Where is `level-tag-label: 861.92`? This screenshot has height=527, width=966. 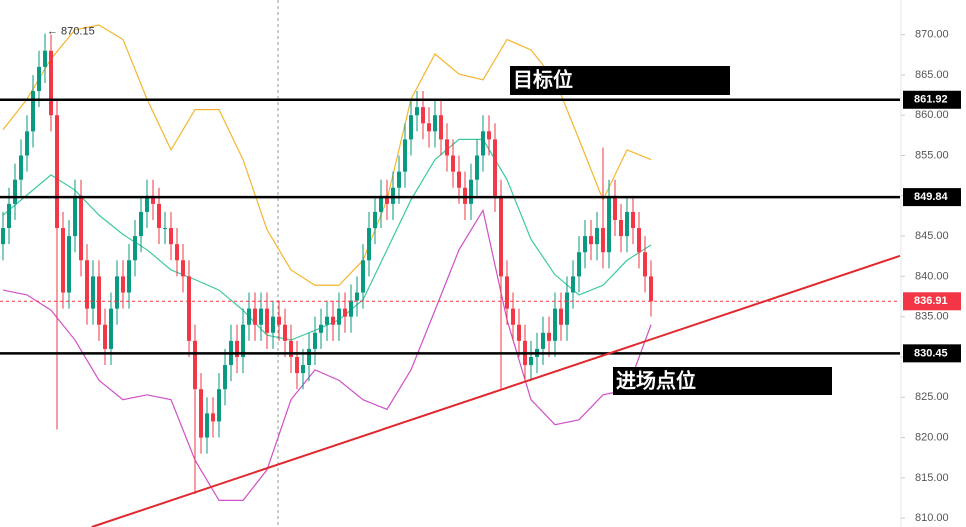
level-tag-label: 861.92 is located at coordinates (931, 100).